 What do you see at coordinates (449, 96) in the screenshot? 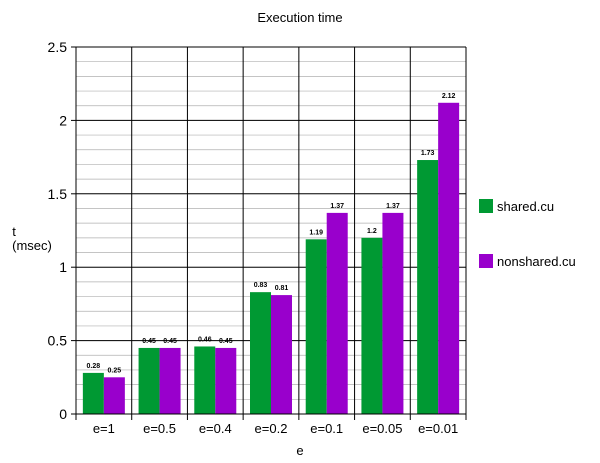
I see `data-label: 2.12` at bounding box center [449, 96].